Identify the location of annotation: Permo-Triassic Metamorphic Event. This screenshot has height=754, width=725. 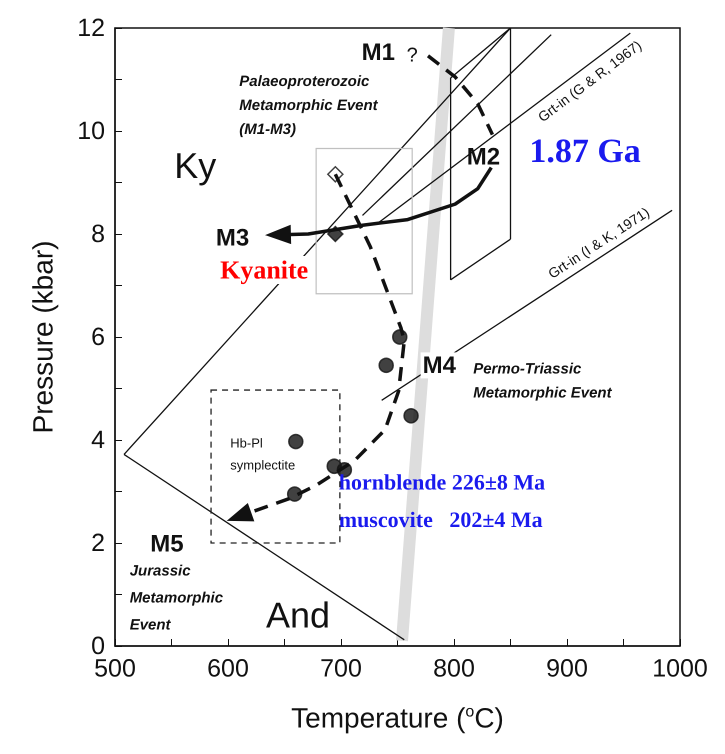
(543, 381).